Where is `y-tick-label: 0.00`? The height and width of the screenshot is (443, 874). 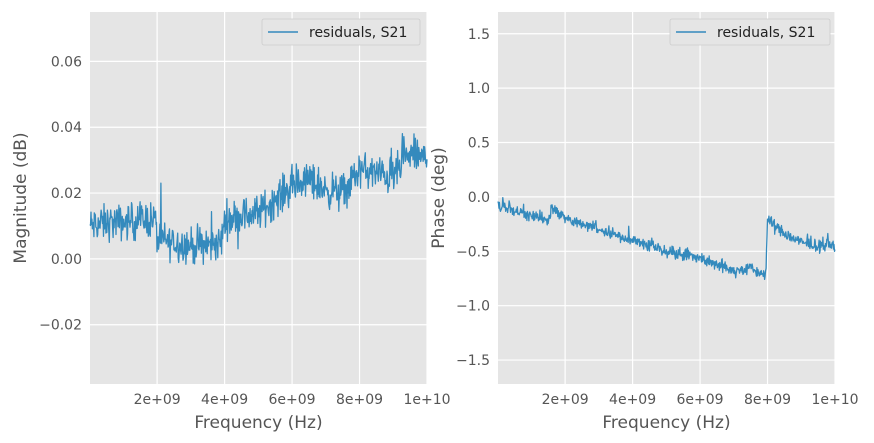 y-tick-label: 0.00 is located at coordinates (66, 260).